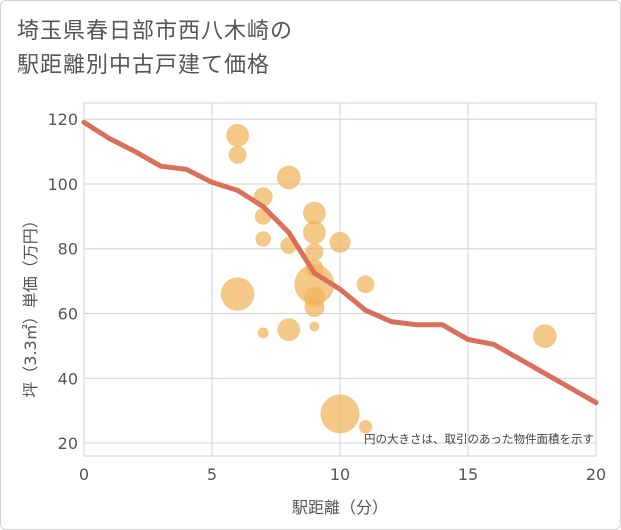  What do you see at coordinates (30, 304) in the screenshot?
I see `y-axis-label: 坪（3.3㎡）単価（万円）` at bounding box center [30, 304].